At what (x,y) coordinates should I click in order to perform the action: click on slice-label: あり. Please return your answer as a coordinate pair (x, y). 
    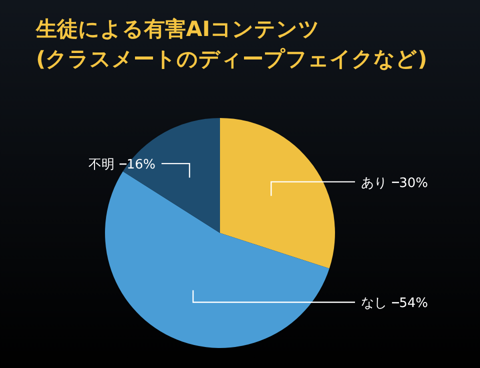
    Looking at the image, I should click on (374, 183).